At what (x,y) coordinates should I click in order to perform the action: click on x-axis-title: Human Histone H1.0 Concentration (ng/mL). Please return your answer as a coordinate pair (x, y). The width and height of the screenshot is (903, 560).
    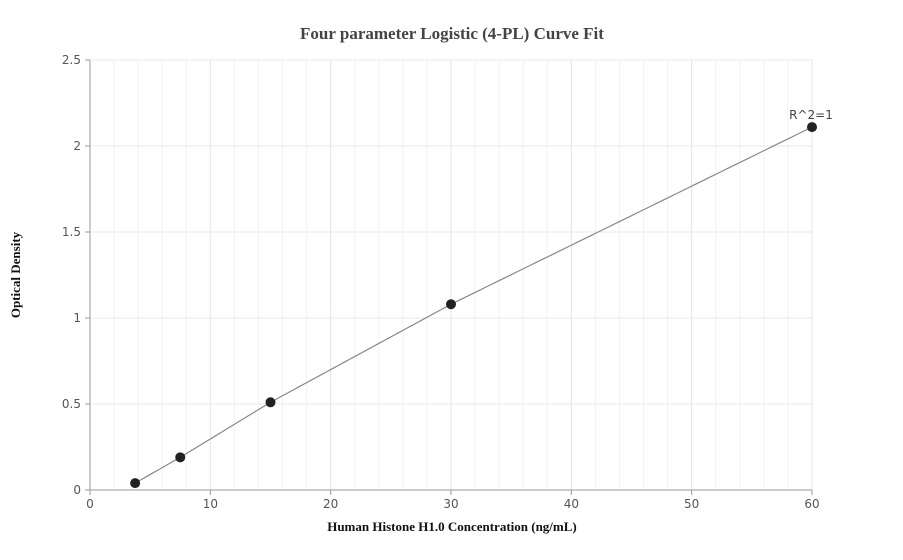
    Looking at the image, I should click on (452, 526).